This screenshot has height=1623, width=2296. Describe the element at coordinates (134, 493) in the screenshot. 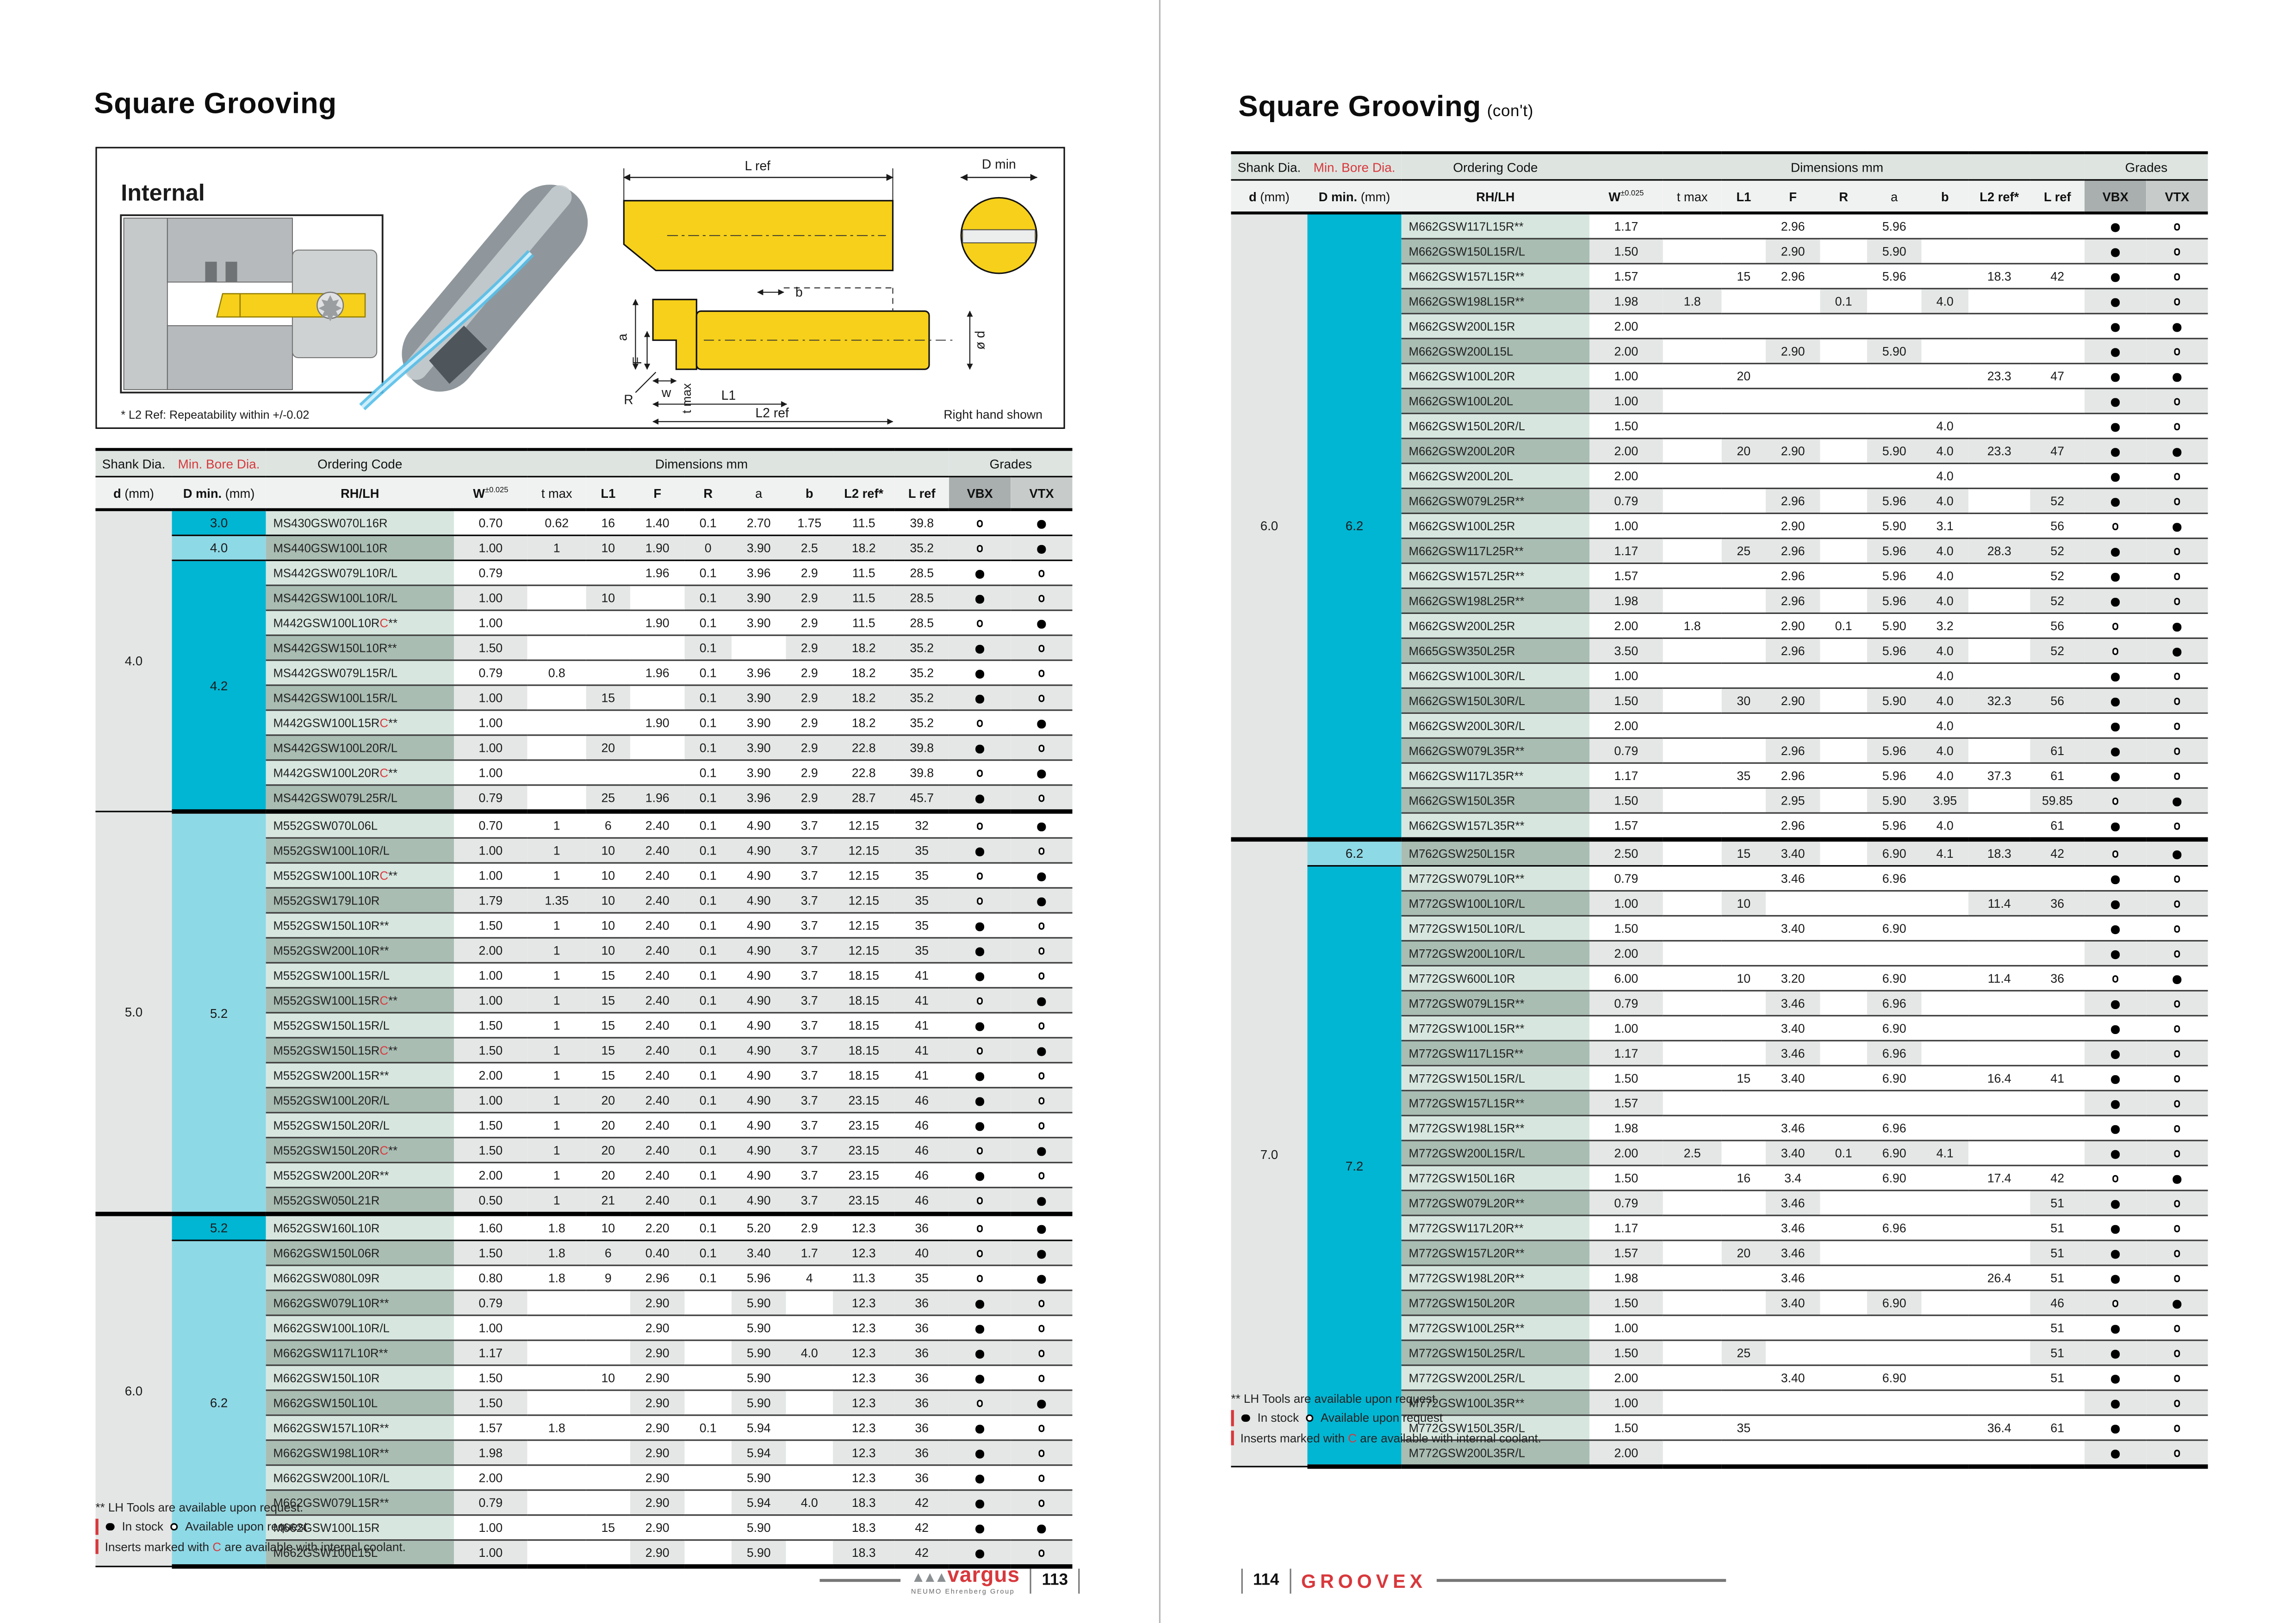

I see `col-d: d (mm)` at that location.